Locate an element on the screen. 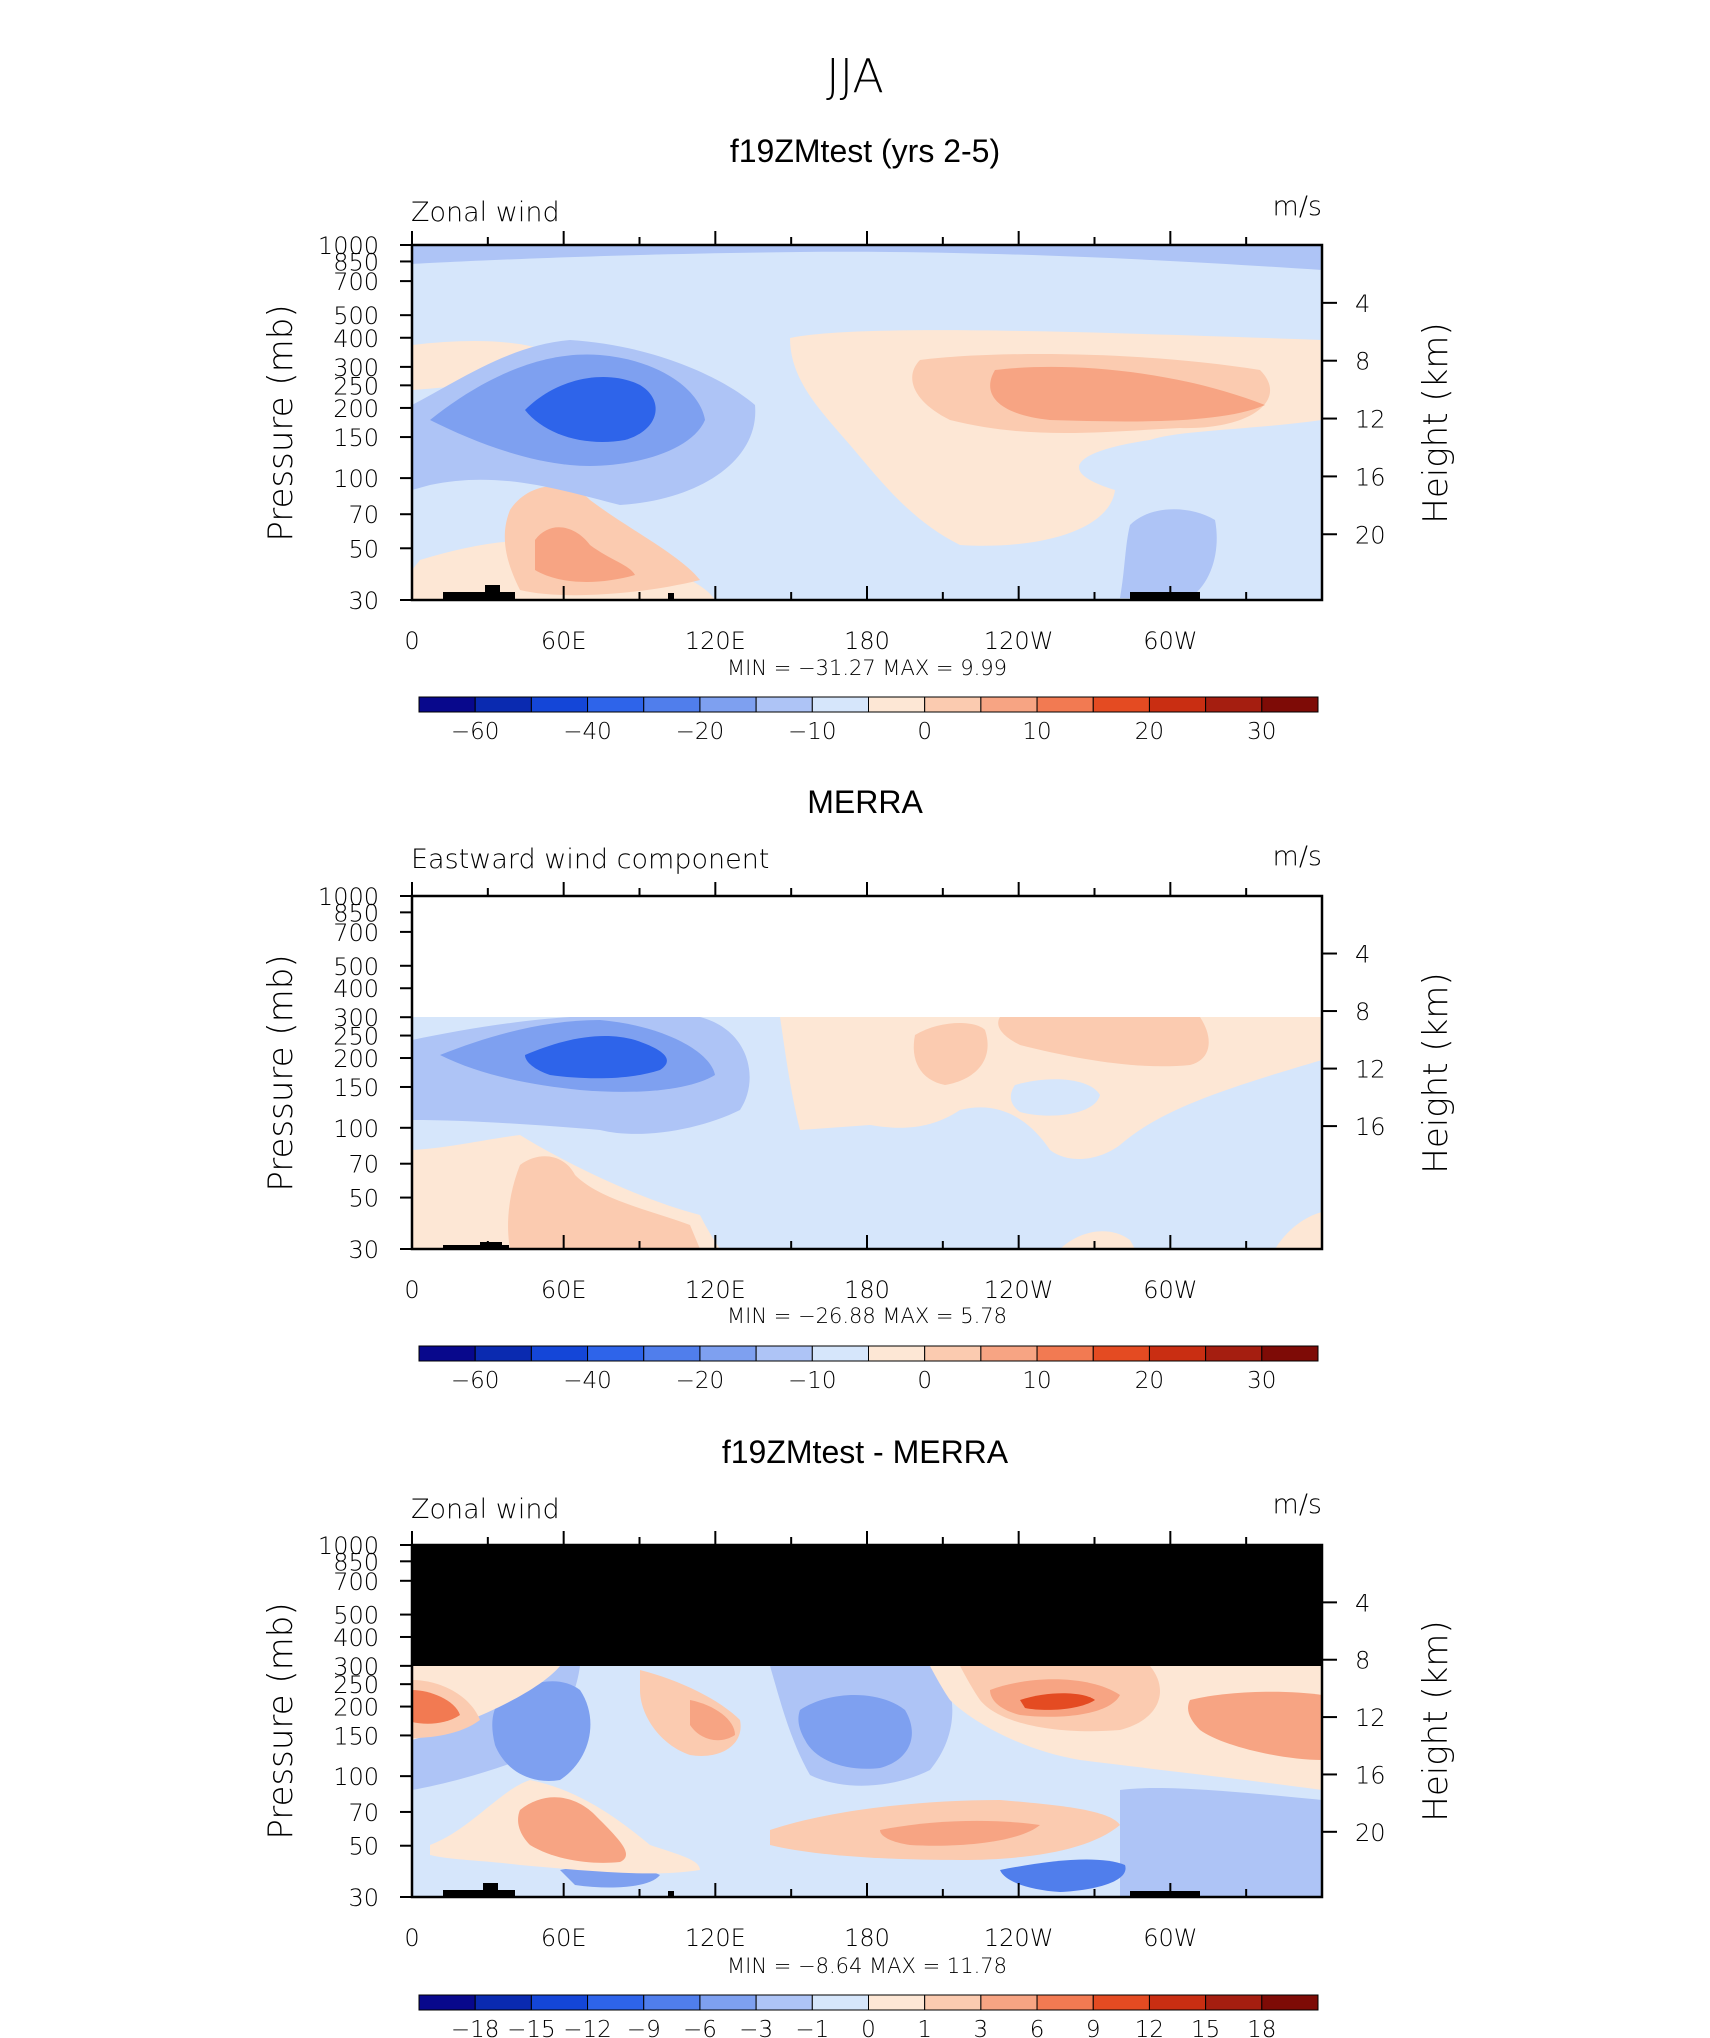 The width and height of the screenshot is (1710, 2038). colorbar-label: 10 is located at coordinates (1036, 1381).